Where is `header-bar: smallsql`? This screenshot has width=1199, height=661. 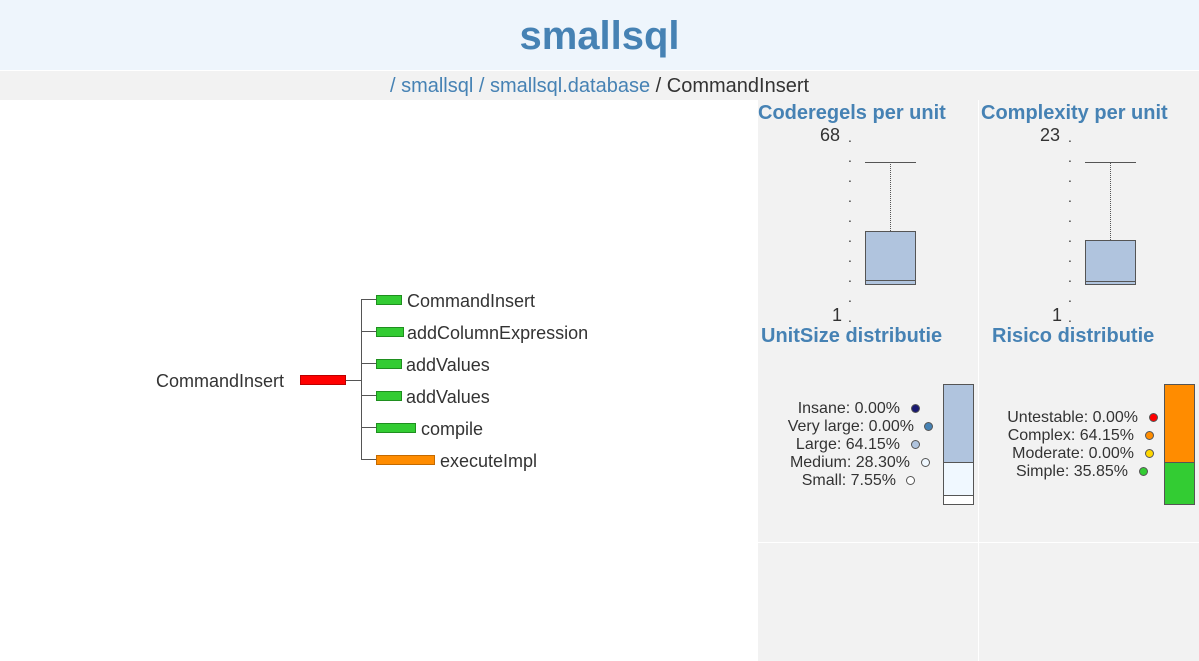 header-bar: smallsql is located at coordinates (599, 35).